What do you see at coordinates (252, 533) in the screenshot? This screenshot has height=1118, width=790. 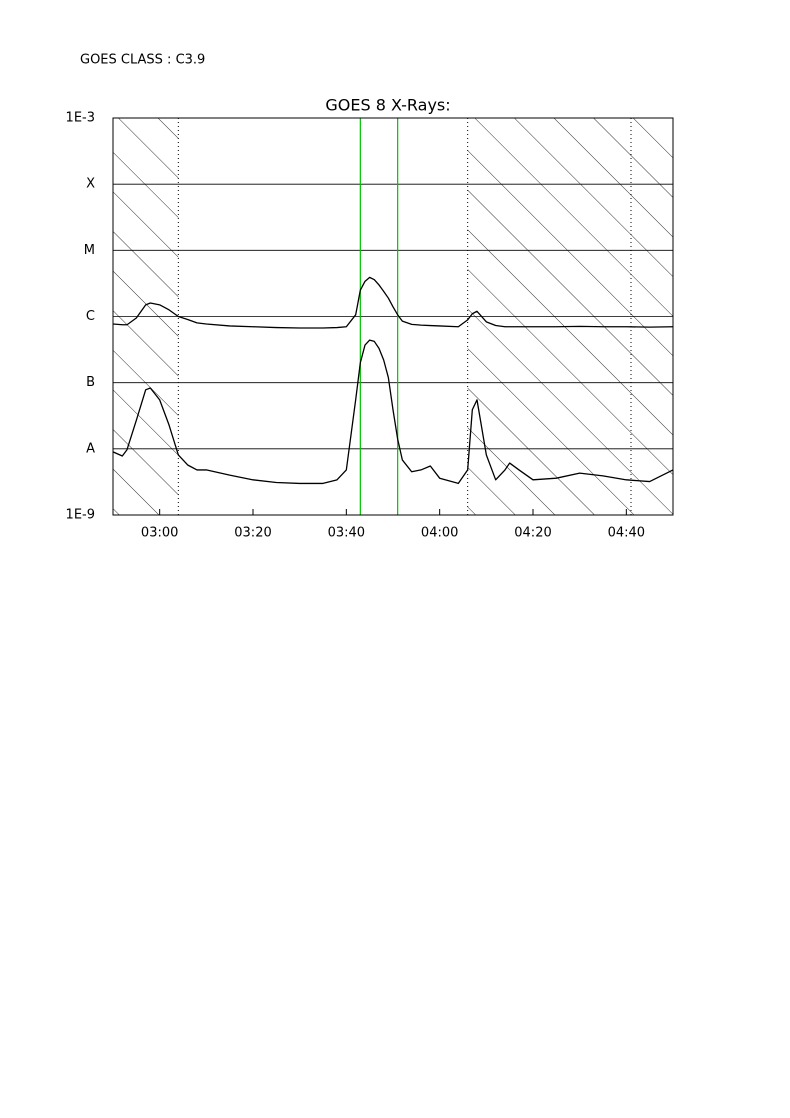 I see `x-tick-label: 03:20` at bounding box center [252, 533].